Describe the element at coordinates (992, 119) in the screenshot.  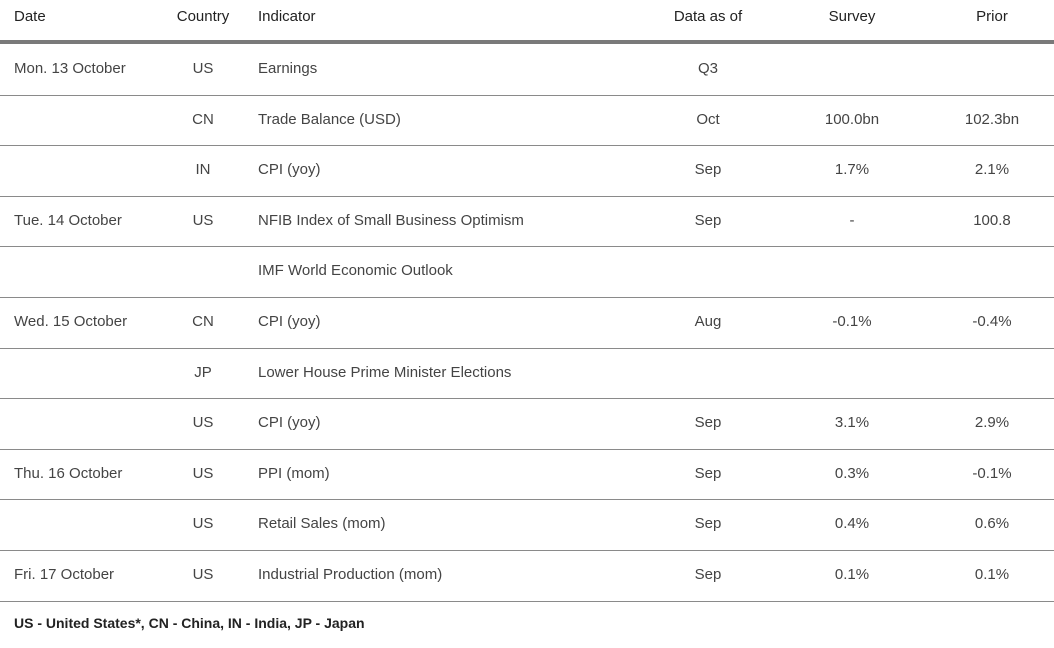
I see `cell-prior: 102.3bn` at that location.